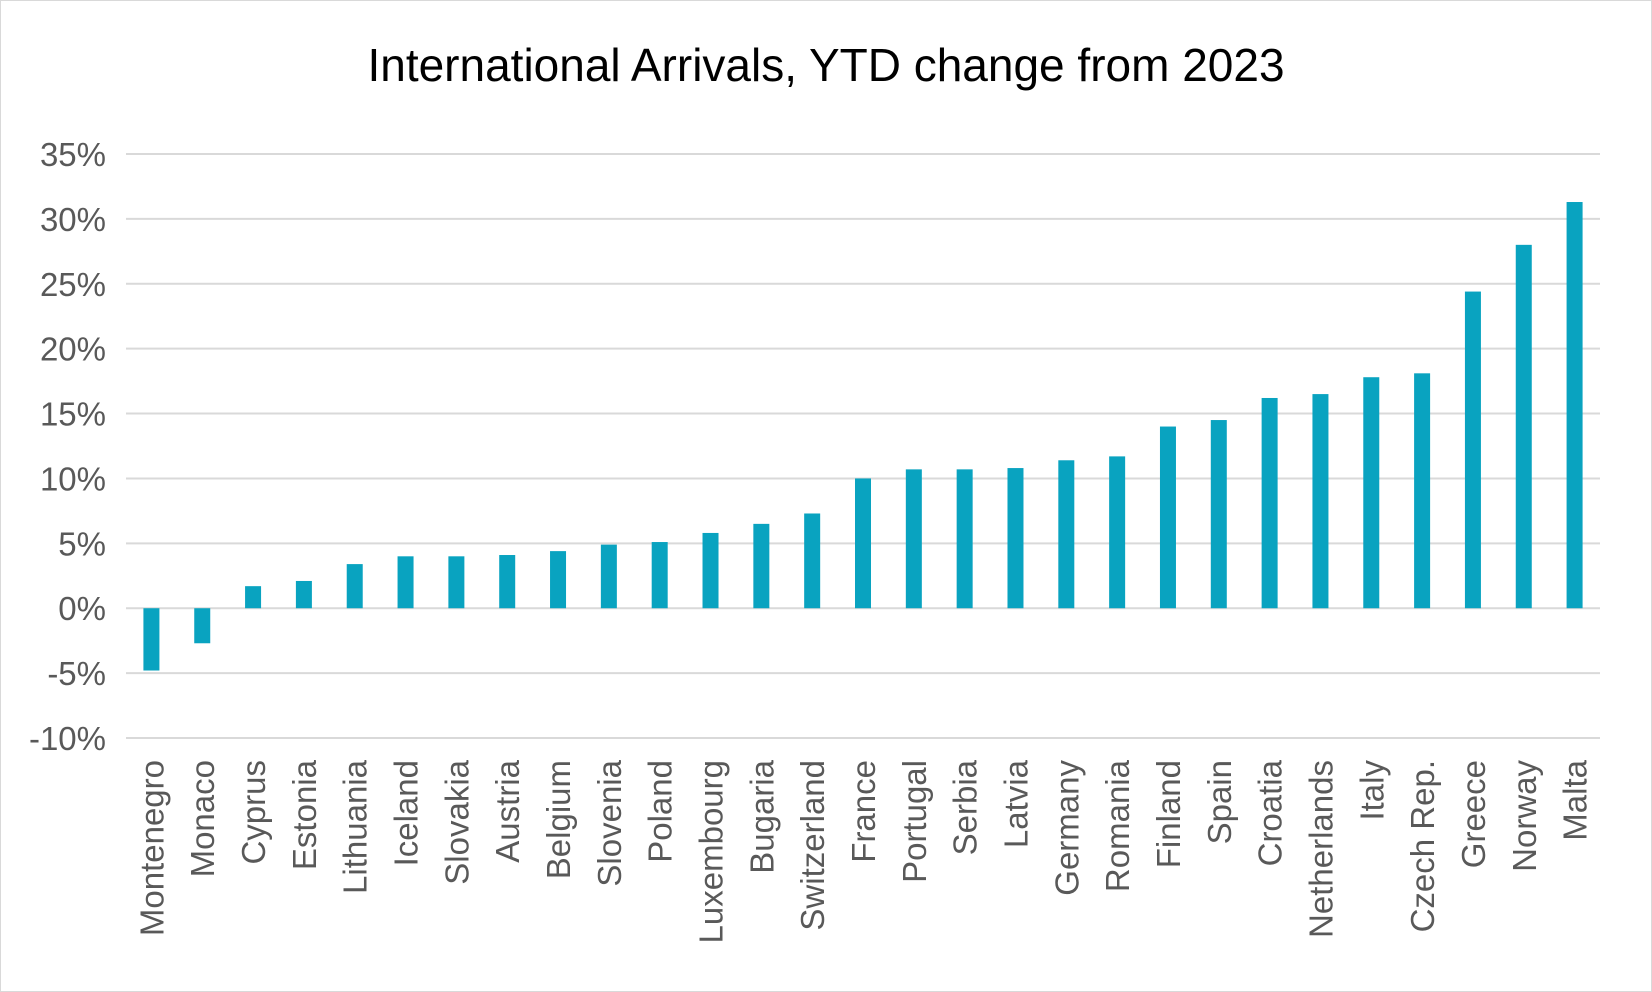  I want to click on bar-iceland, so click(405, 582).